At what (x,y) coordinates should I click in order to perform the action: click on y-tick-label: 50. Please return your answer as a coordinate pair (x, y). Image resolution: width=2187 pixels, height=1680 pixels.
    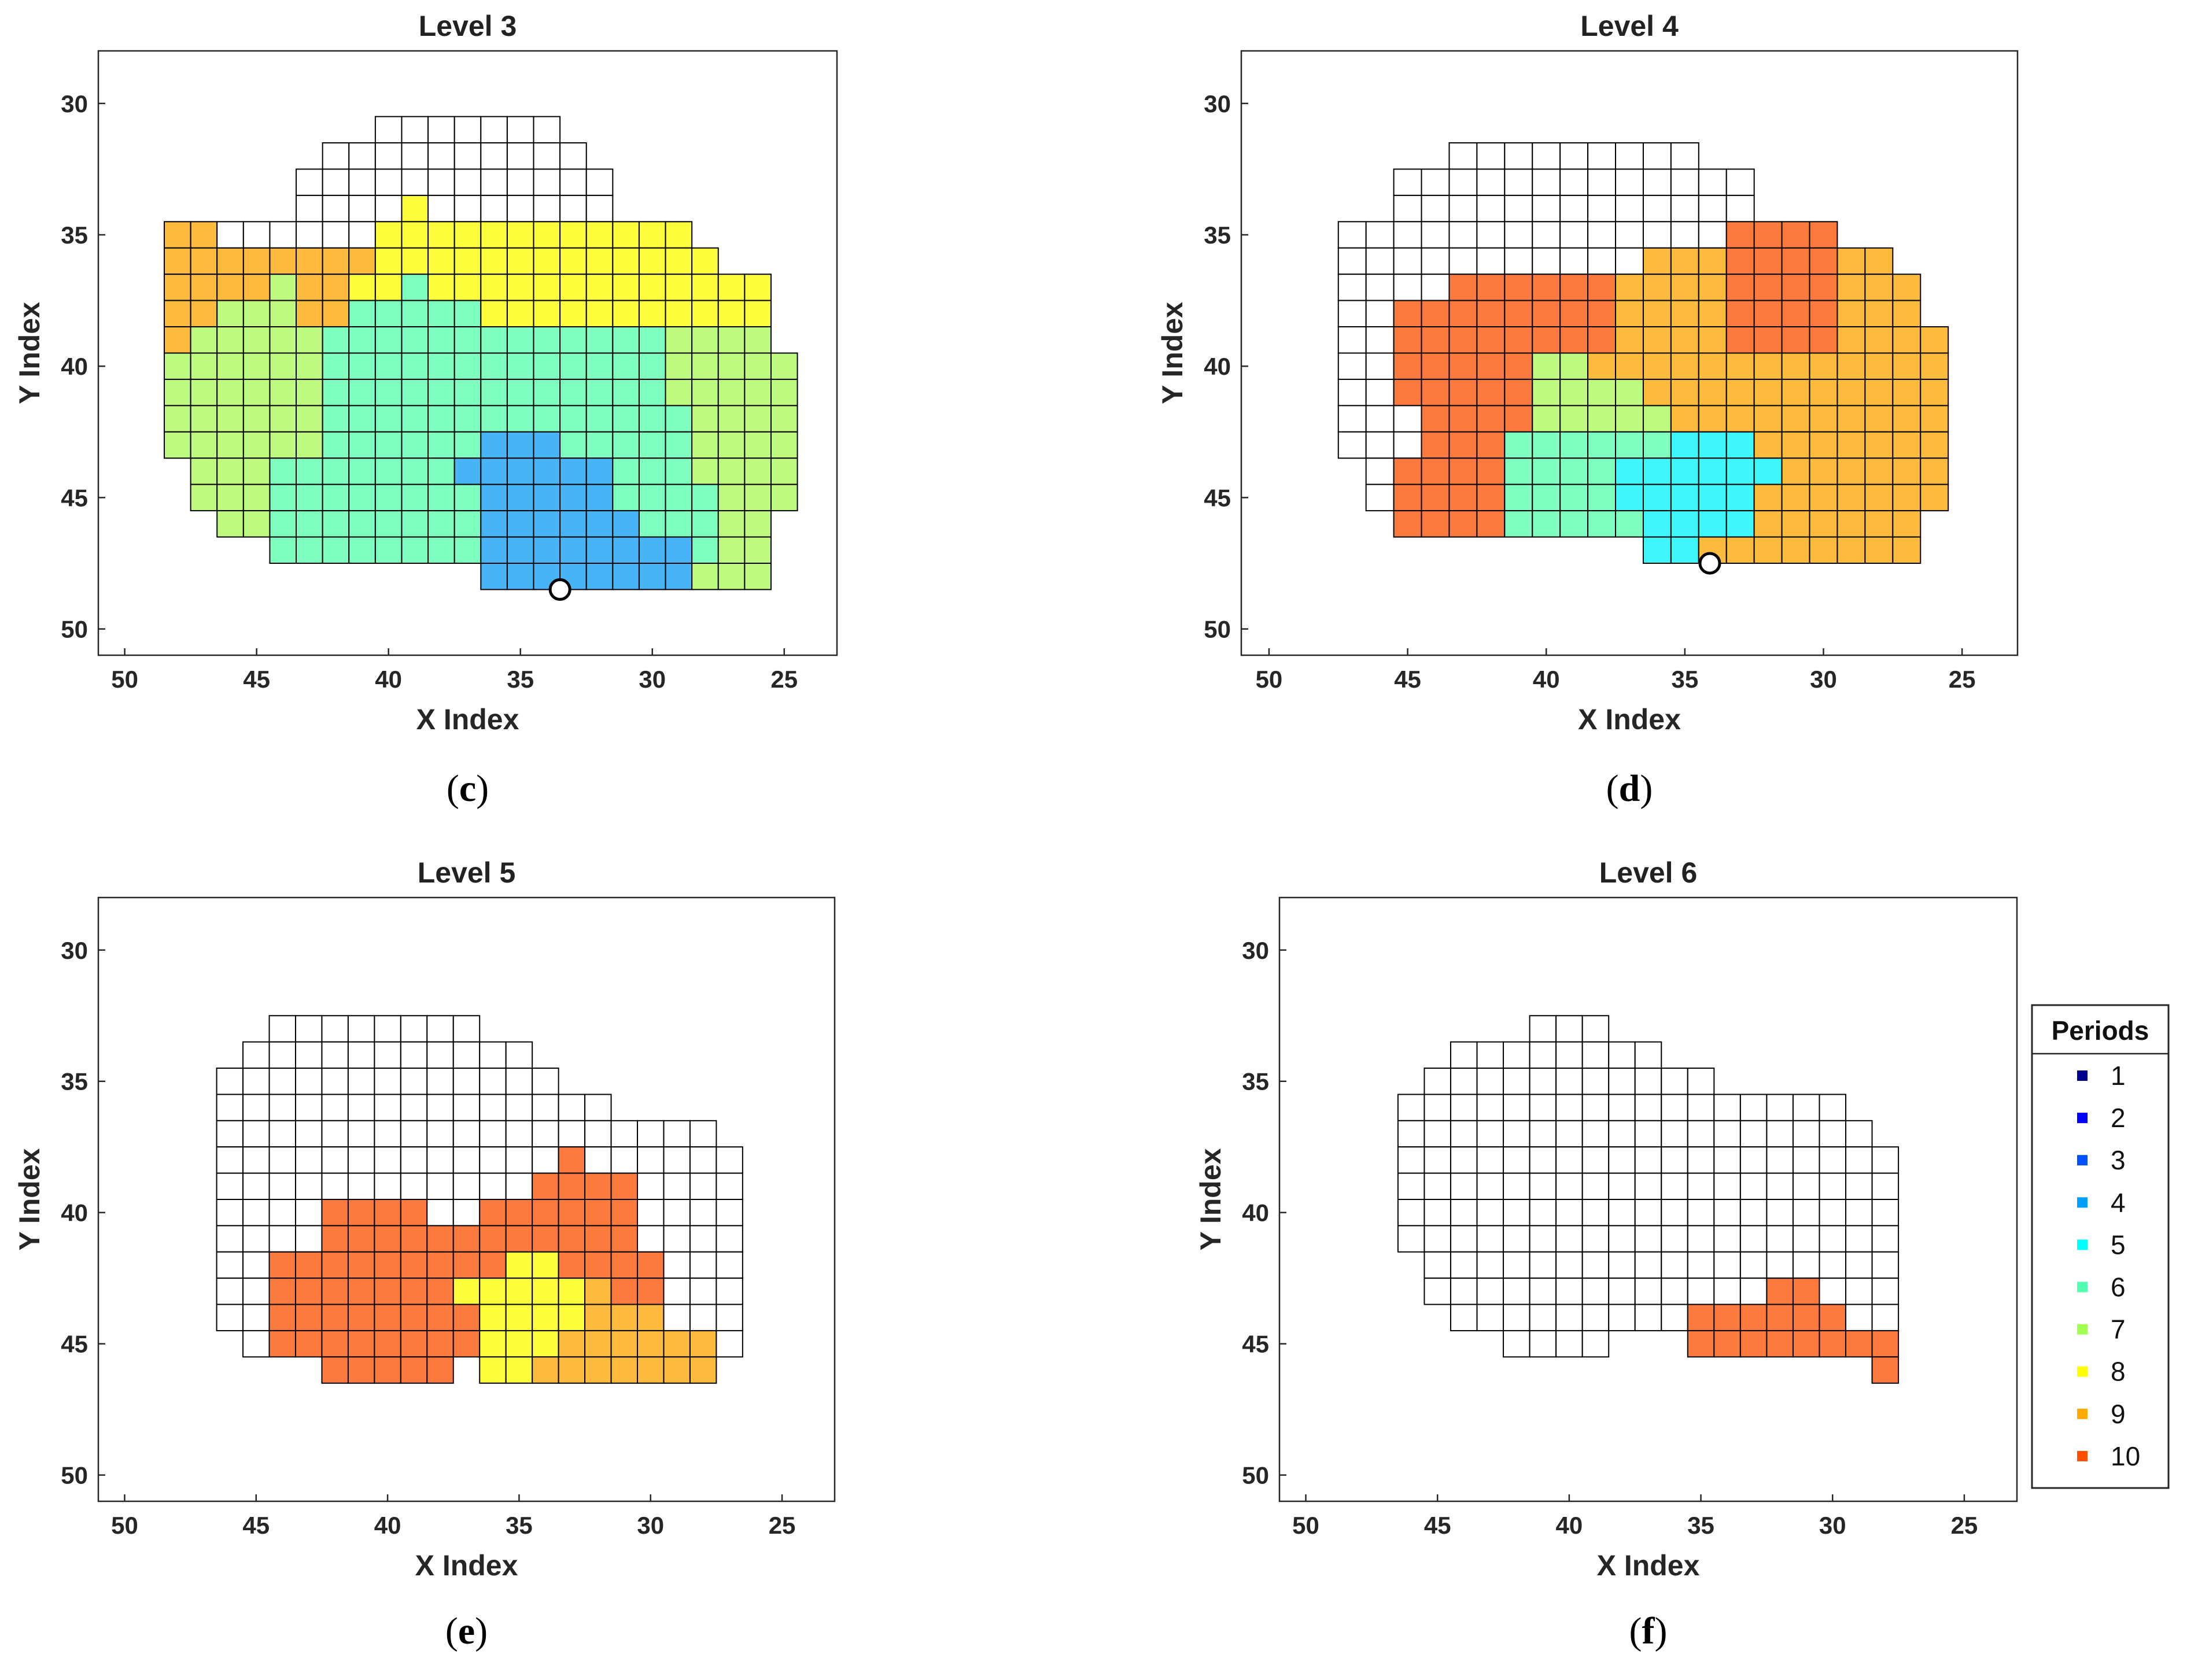
    Looking at the image, I should click on (74, 1475).